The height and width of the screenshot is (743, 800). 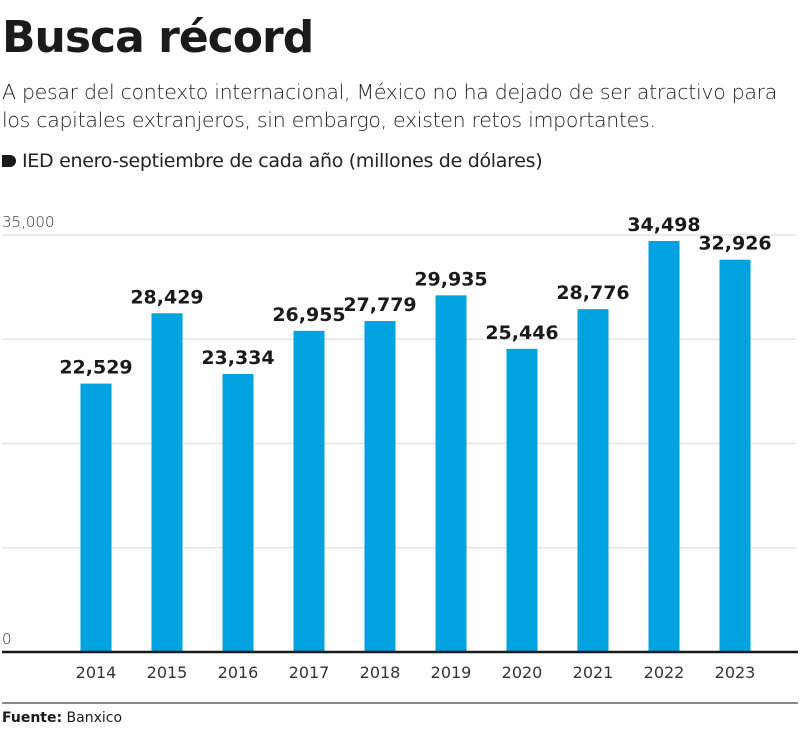 What do you see at coordinates (167, 482) in the screenshot?
I see `bar-2015` at bounding box center [167, 482].